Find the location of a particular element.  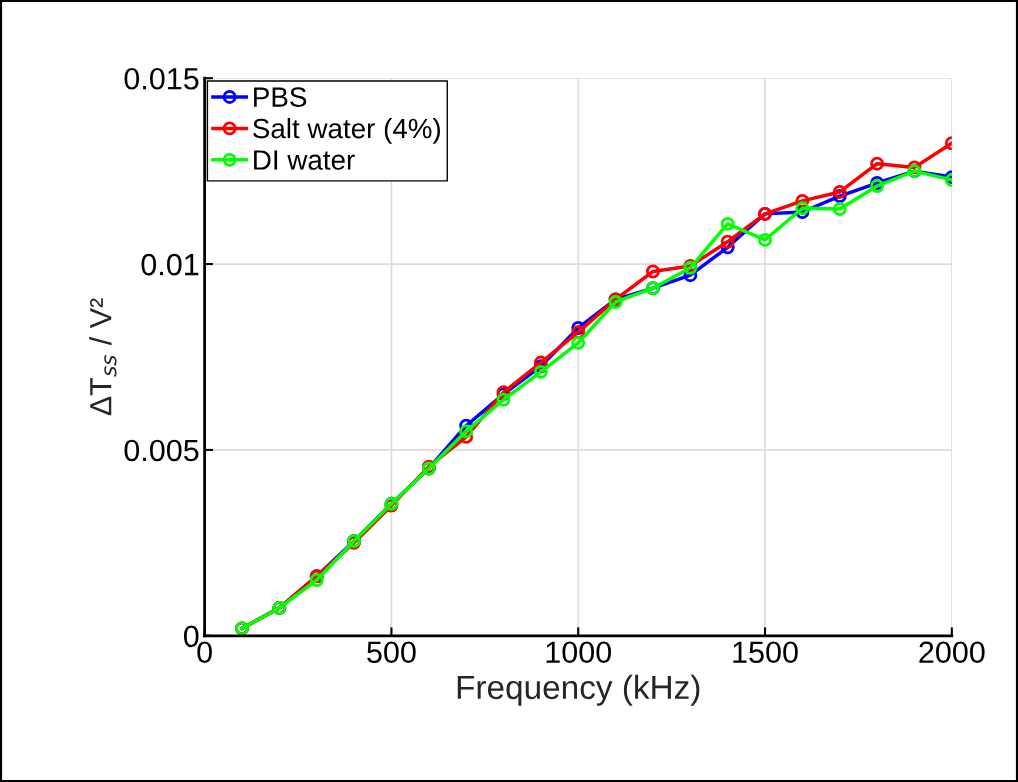

x-tick-label: 500 is located at coordinates (391, 652).